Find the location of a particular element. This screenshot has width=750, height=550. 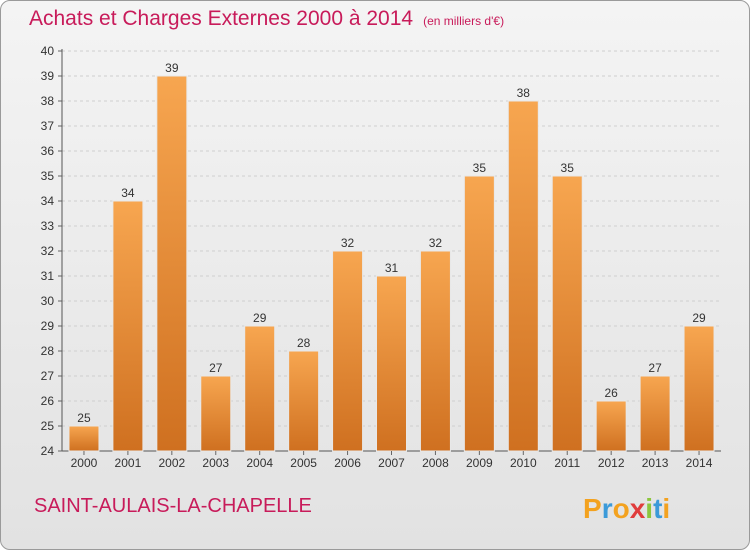

bar-2003 is located at coordinates (216, 413).